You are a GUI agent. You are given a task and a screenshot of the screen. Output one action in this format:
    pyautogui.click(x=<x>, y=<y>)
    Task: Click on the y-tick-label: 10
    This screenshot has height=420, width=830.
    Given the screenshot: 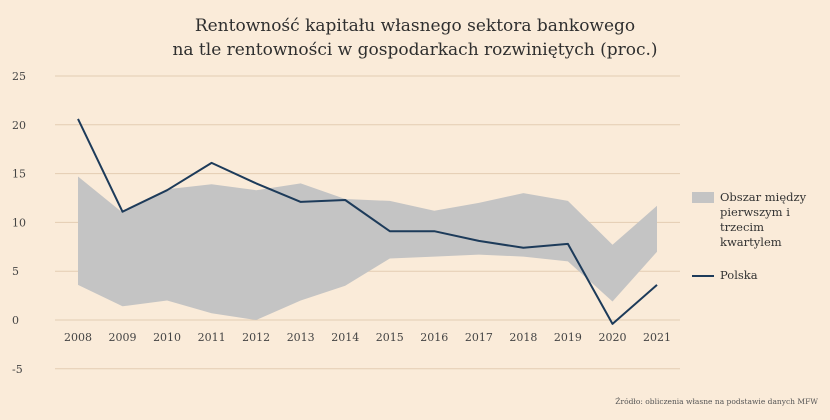 What is the action you would take?
    pyautogui.click(x=19, y=222)
    